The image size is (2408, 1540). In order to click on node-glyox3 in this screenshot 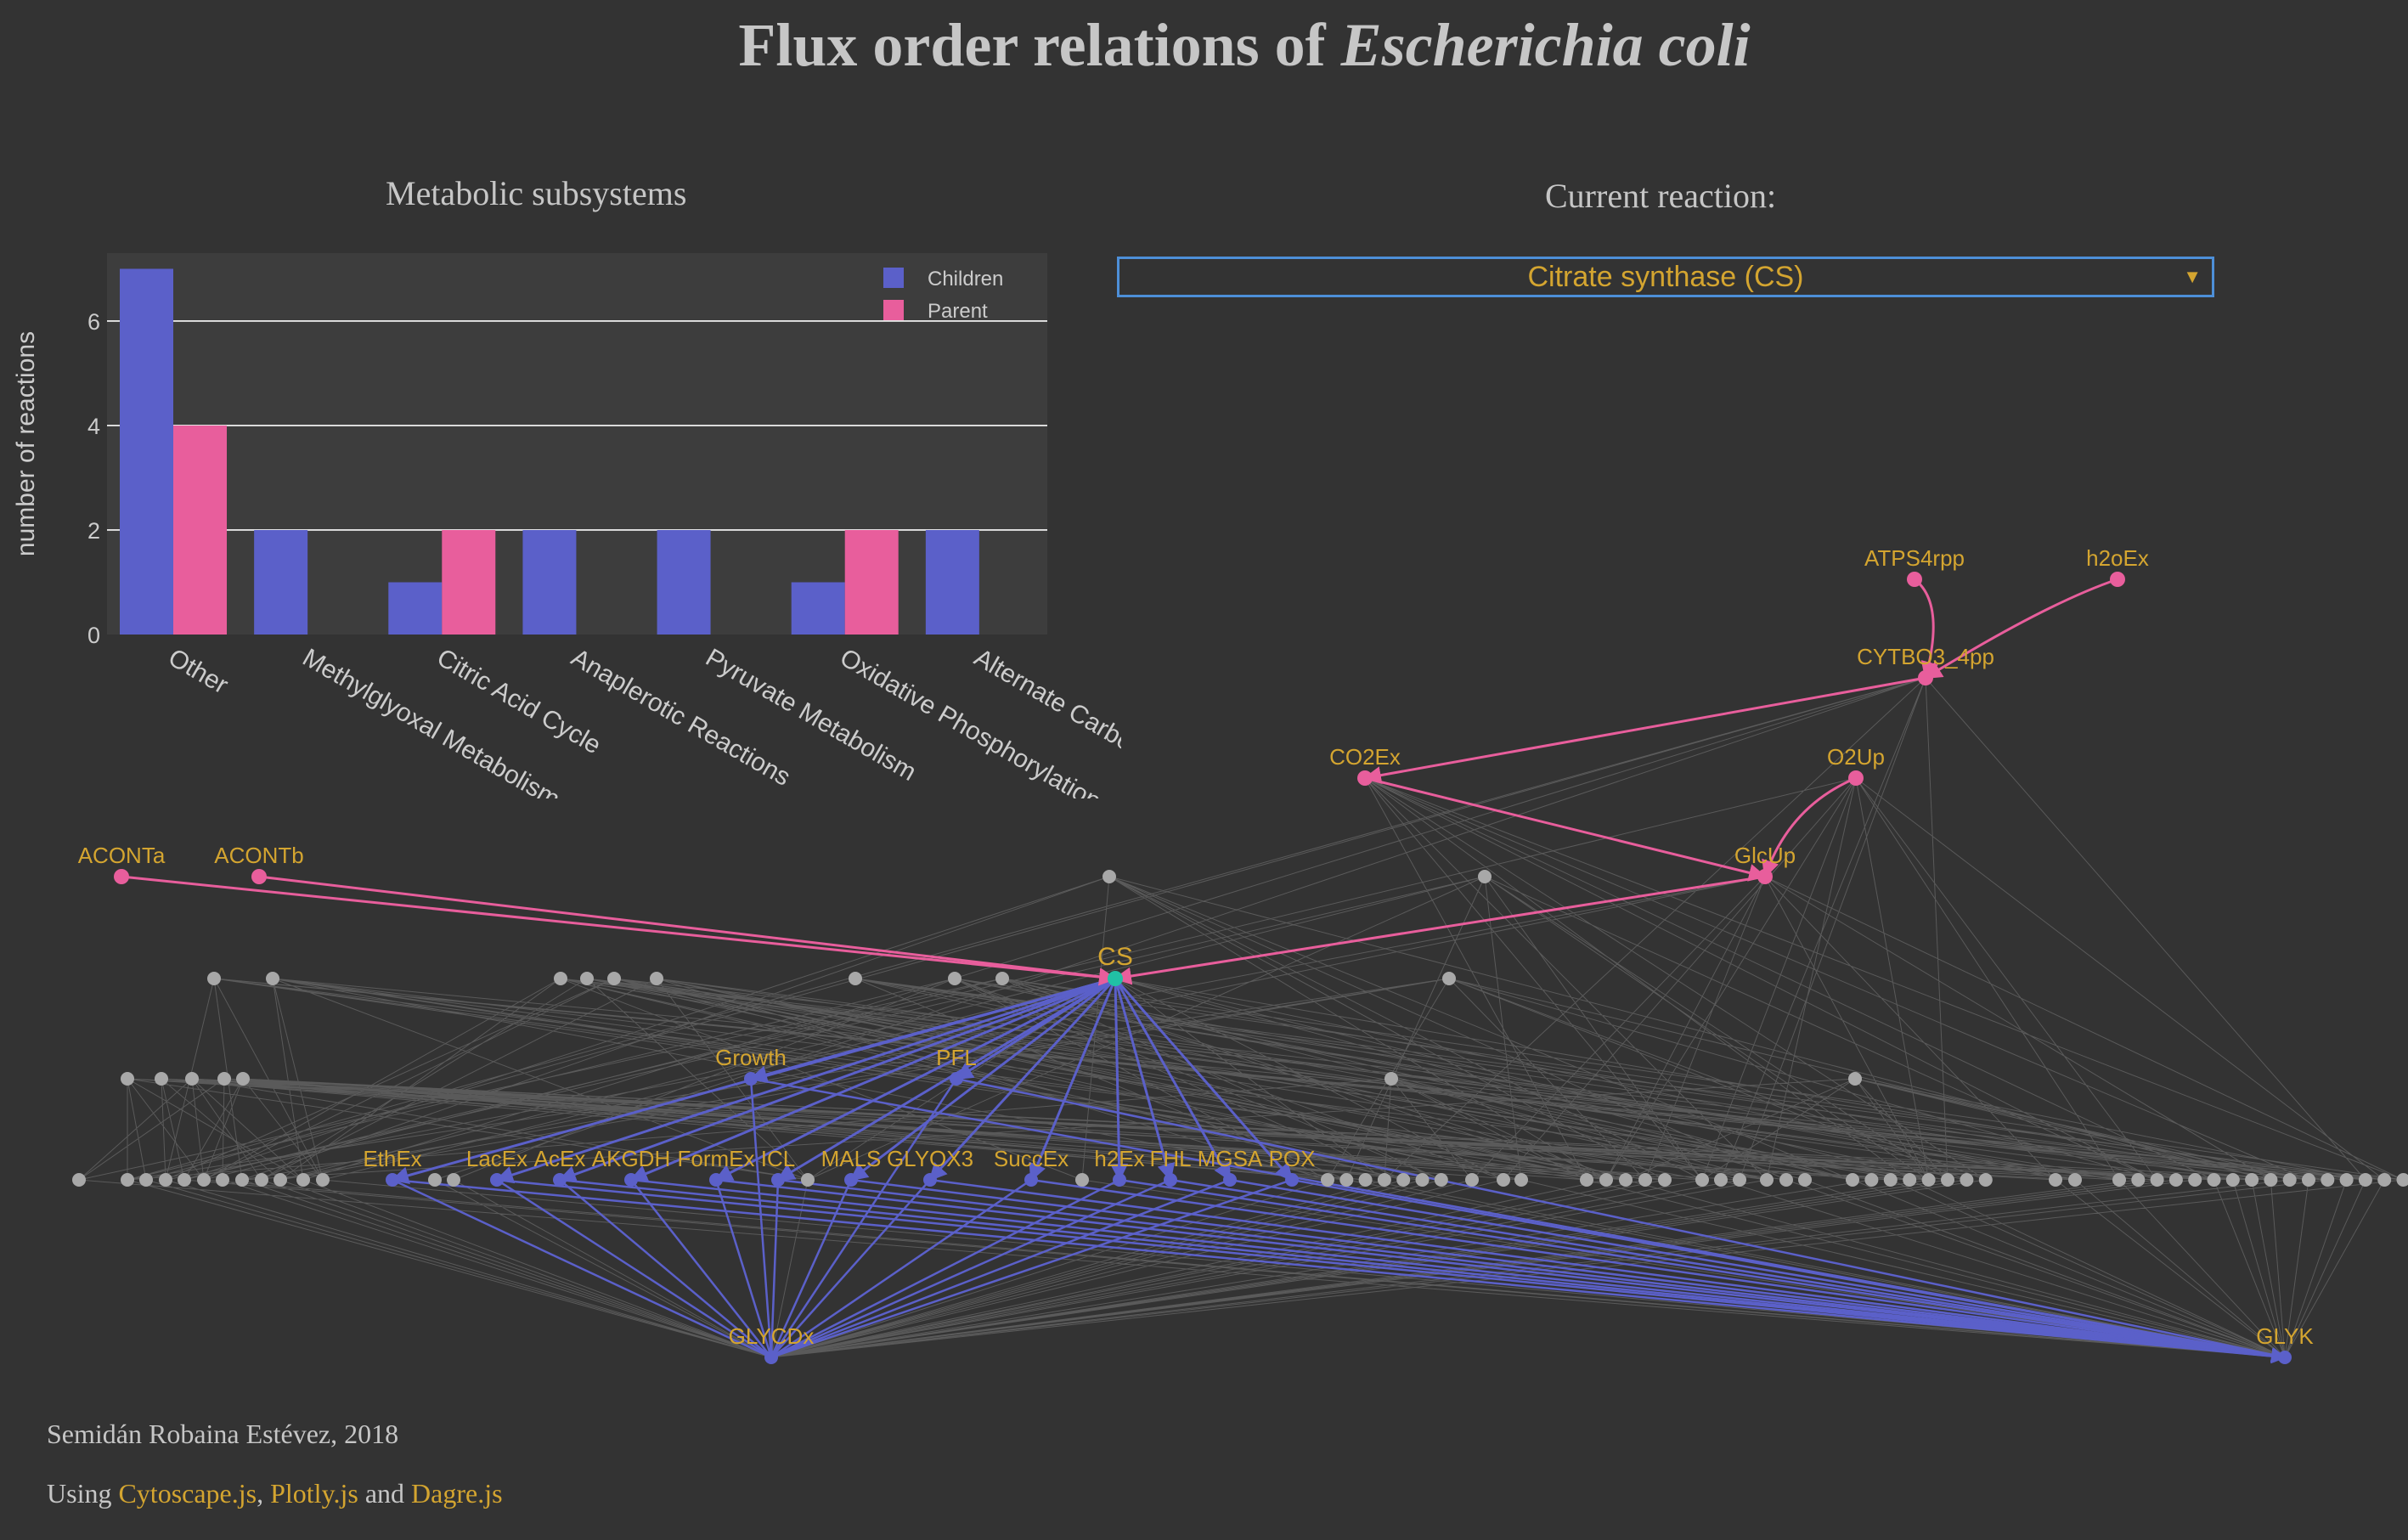, I will do `click(930, 1180)`.